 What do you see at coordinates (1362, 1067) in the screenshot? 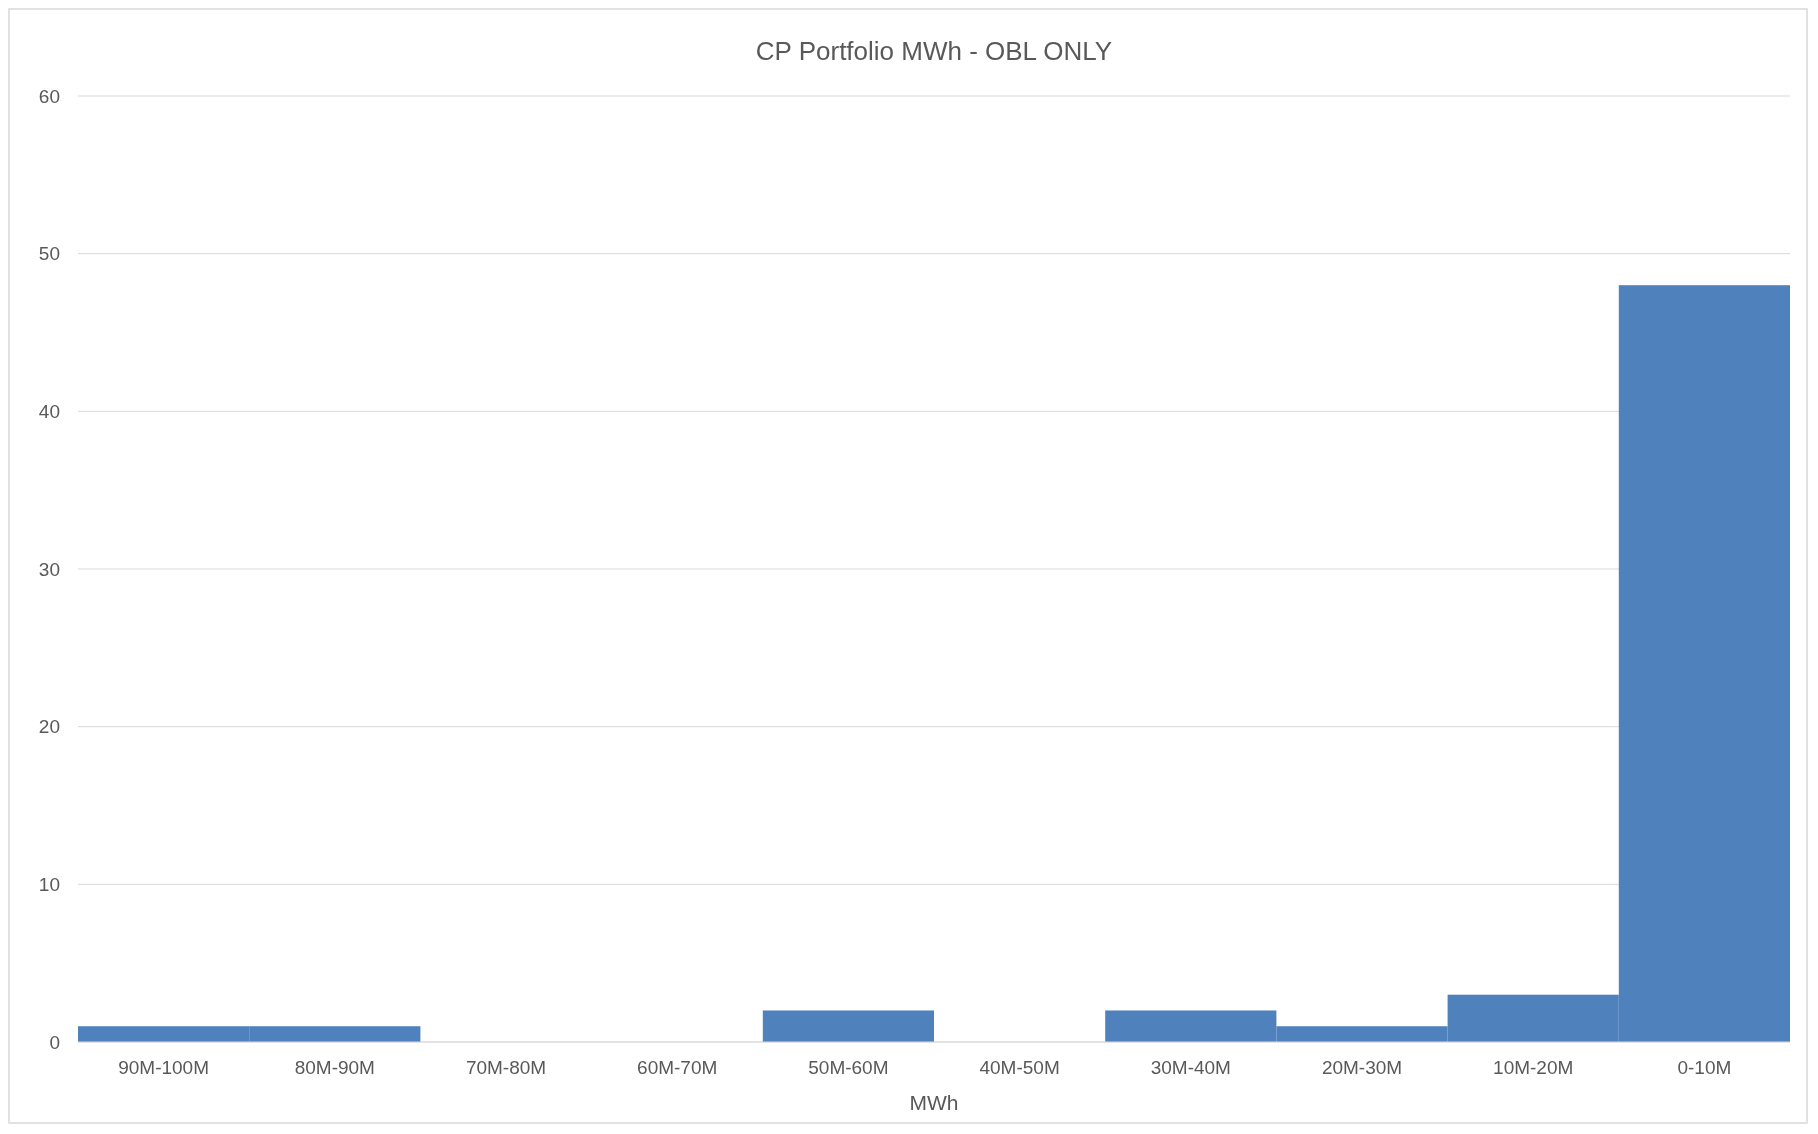
I see `x-tick-label: 20M-30M` at bounding box center [1362, 1067].